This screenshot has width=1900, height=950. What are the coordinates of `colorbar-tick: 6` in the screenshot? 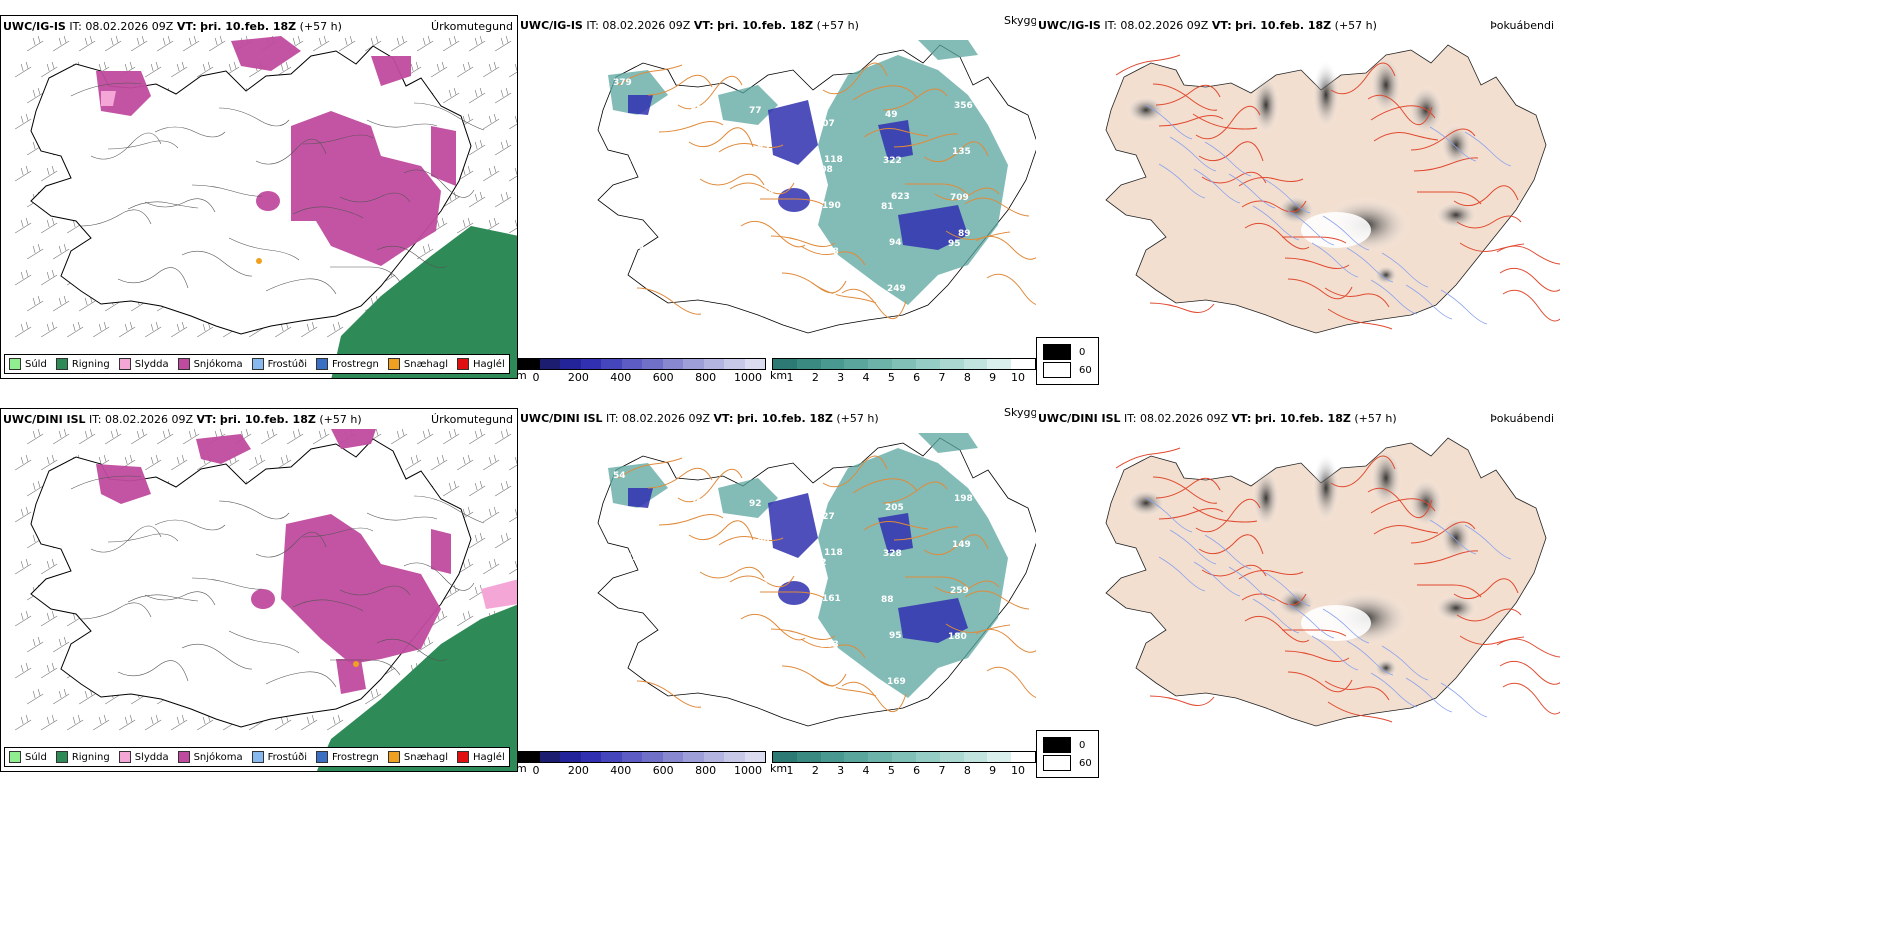 It's located at (917, 377).